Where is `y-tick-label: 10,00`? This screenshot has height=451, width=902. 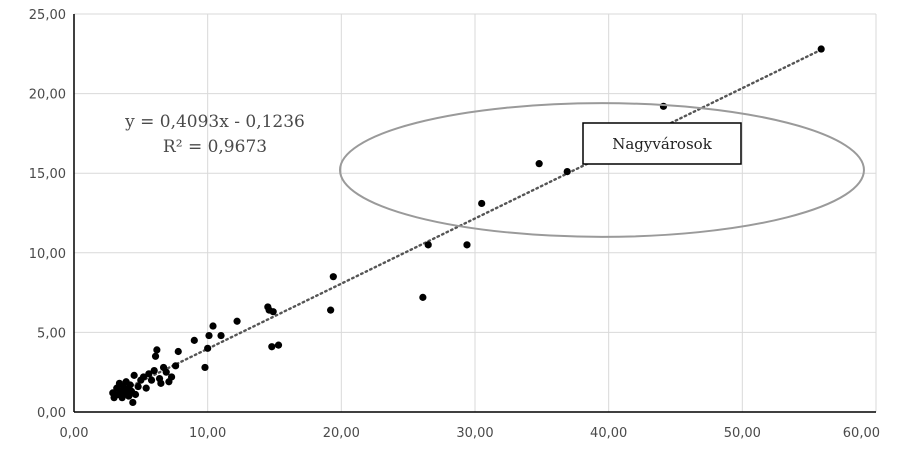 y-tick-label: 10,00 is located at coordinates (47, 254).